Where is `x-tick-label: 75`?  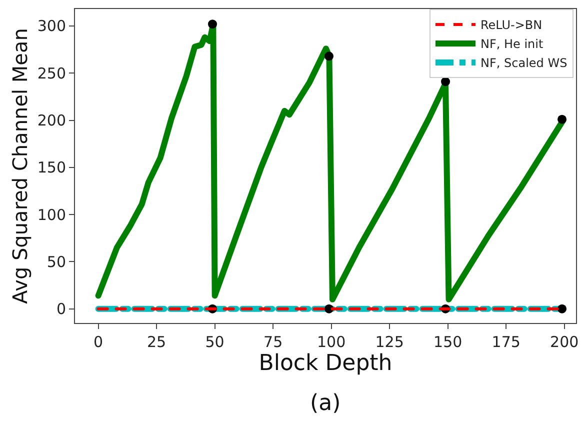
x-tick-label: 75 is located at coordinates (273, 342).